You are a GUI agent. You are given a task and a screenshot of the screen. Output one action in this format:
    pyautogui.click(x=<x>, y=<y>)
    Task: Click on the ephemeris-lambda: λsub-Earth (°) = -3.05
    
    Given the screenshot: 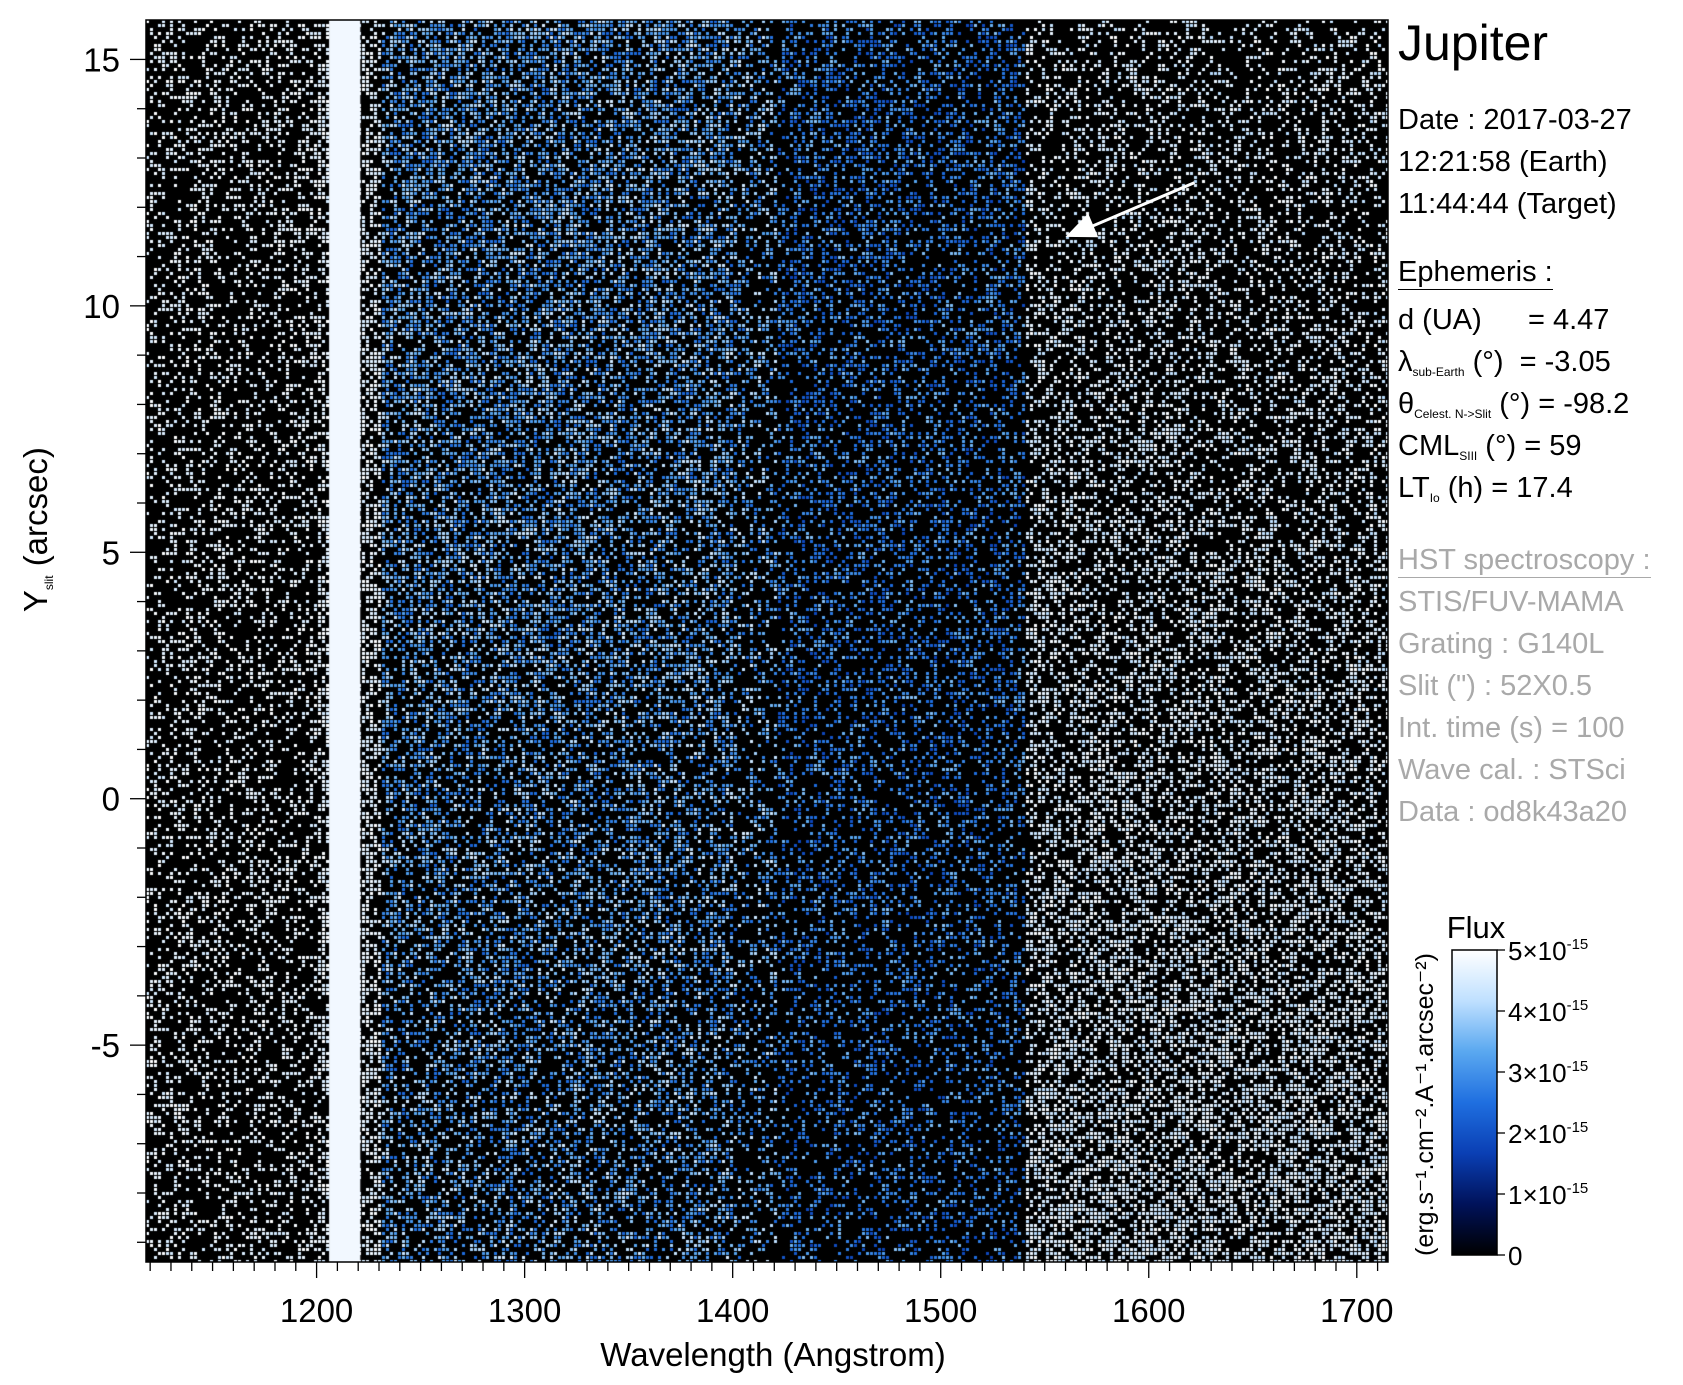 What is the action you would take?
    pyautogui.click(x=1504, y=367)
    